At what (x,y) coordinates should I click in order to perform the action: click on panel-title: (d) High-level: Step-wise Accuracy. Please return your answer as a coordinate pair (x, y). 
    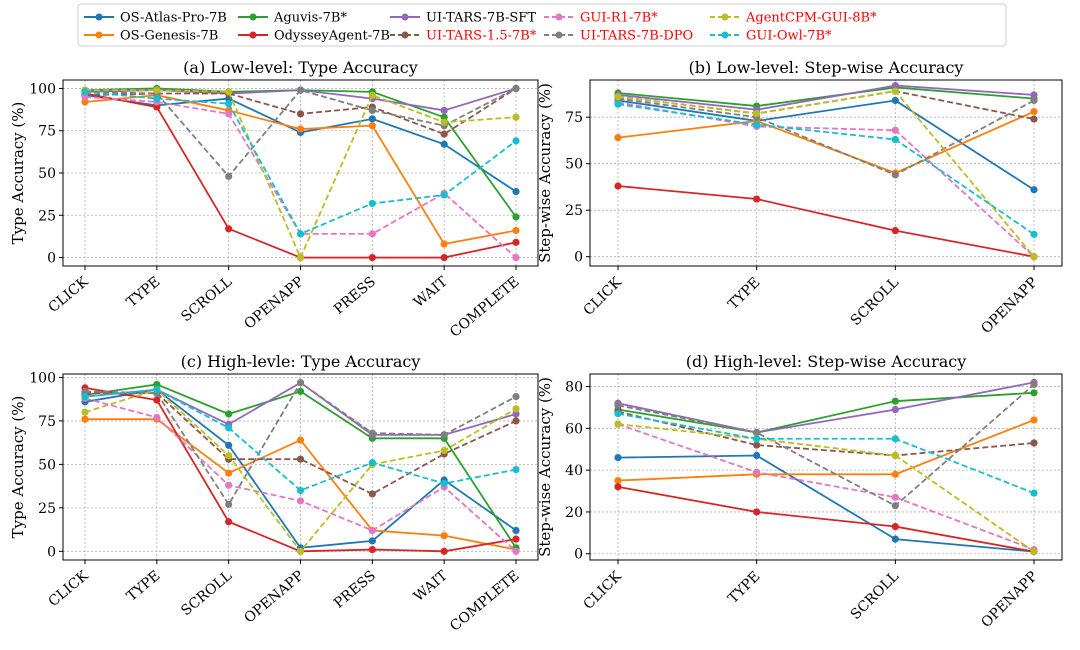
    Looking at the image, I should click on (826, 361).